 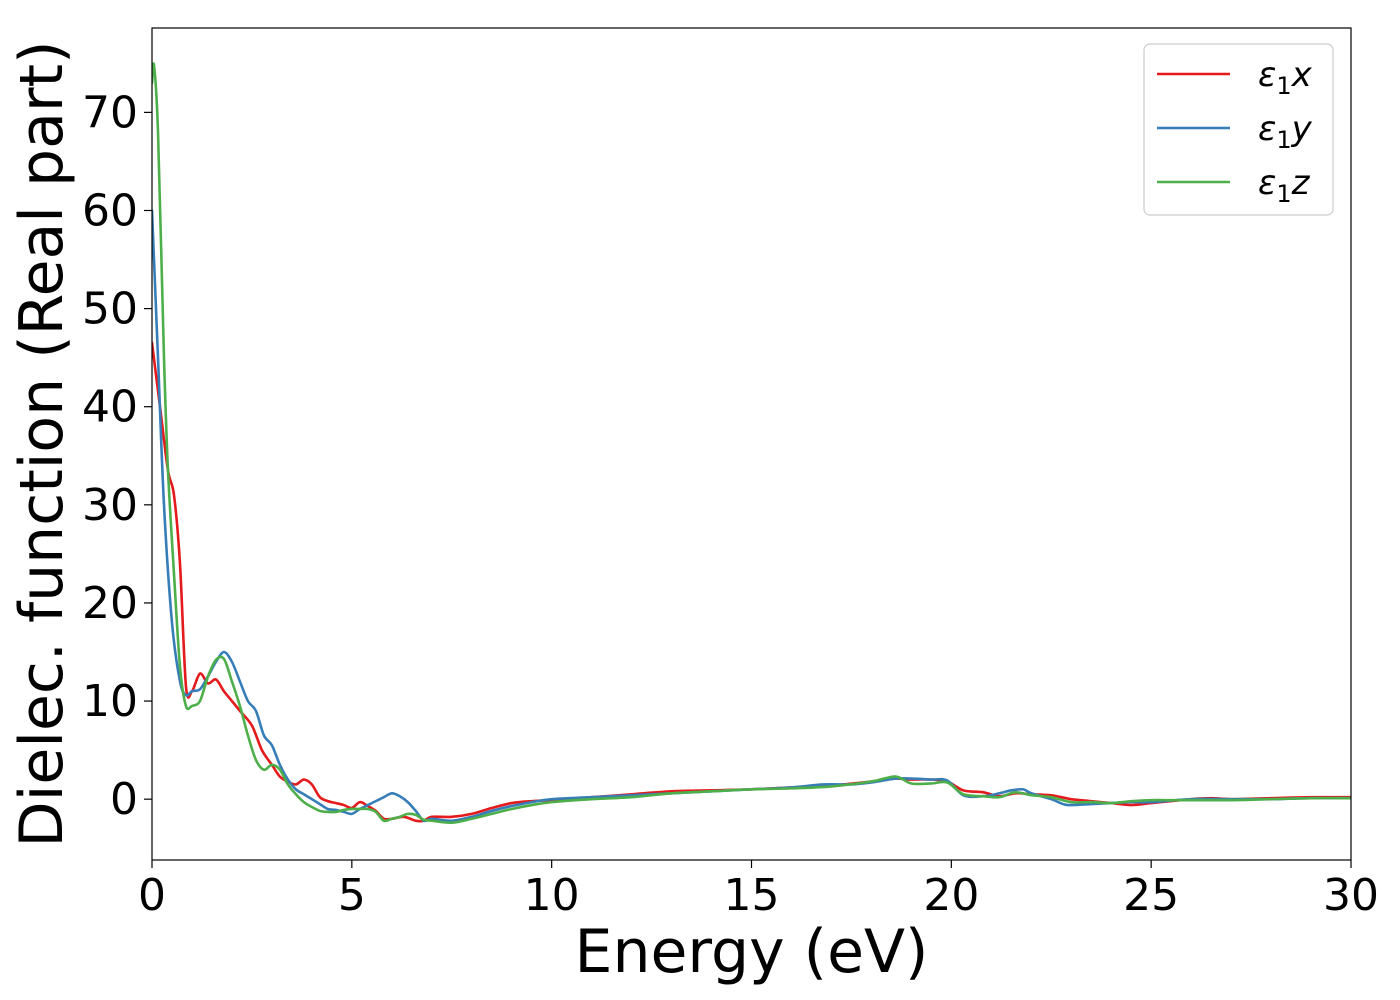 I want to click on legend-label: ε1x, so click(x=1285, y=77).